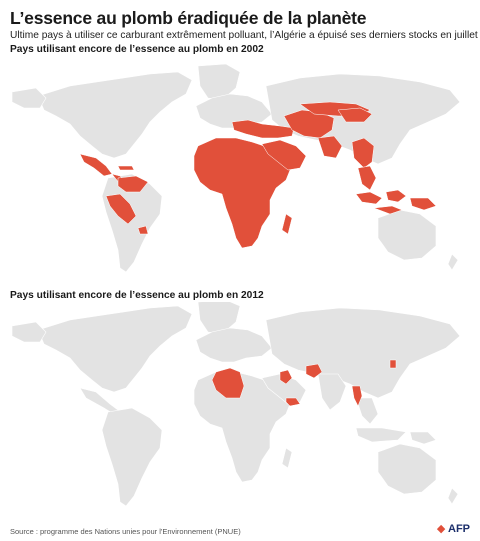 The height and width of the screenshot is (541, 480). I want to click on land-papua, so click(423, 438).